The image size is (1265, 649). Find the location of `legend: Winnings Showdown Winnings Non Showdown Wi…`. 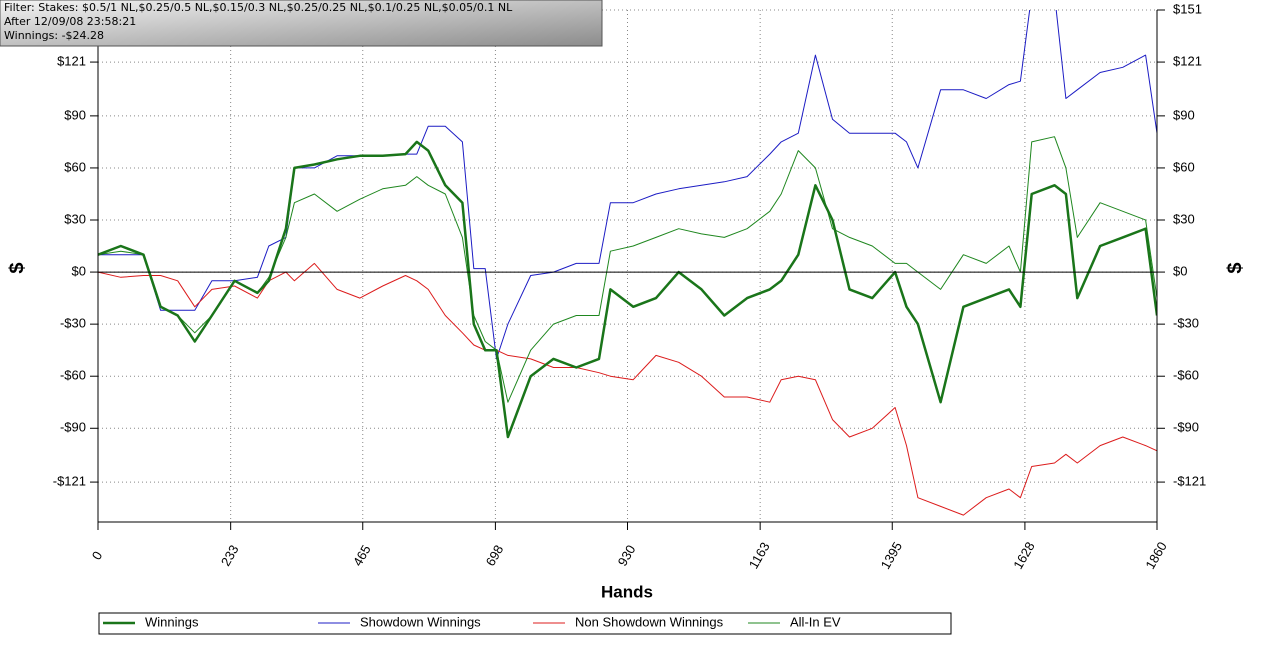

legend: Winnings Showdown Winnings Non Showdown Wi… is located at coordinates (472, 621).